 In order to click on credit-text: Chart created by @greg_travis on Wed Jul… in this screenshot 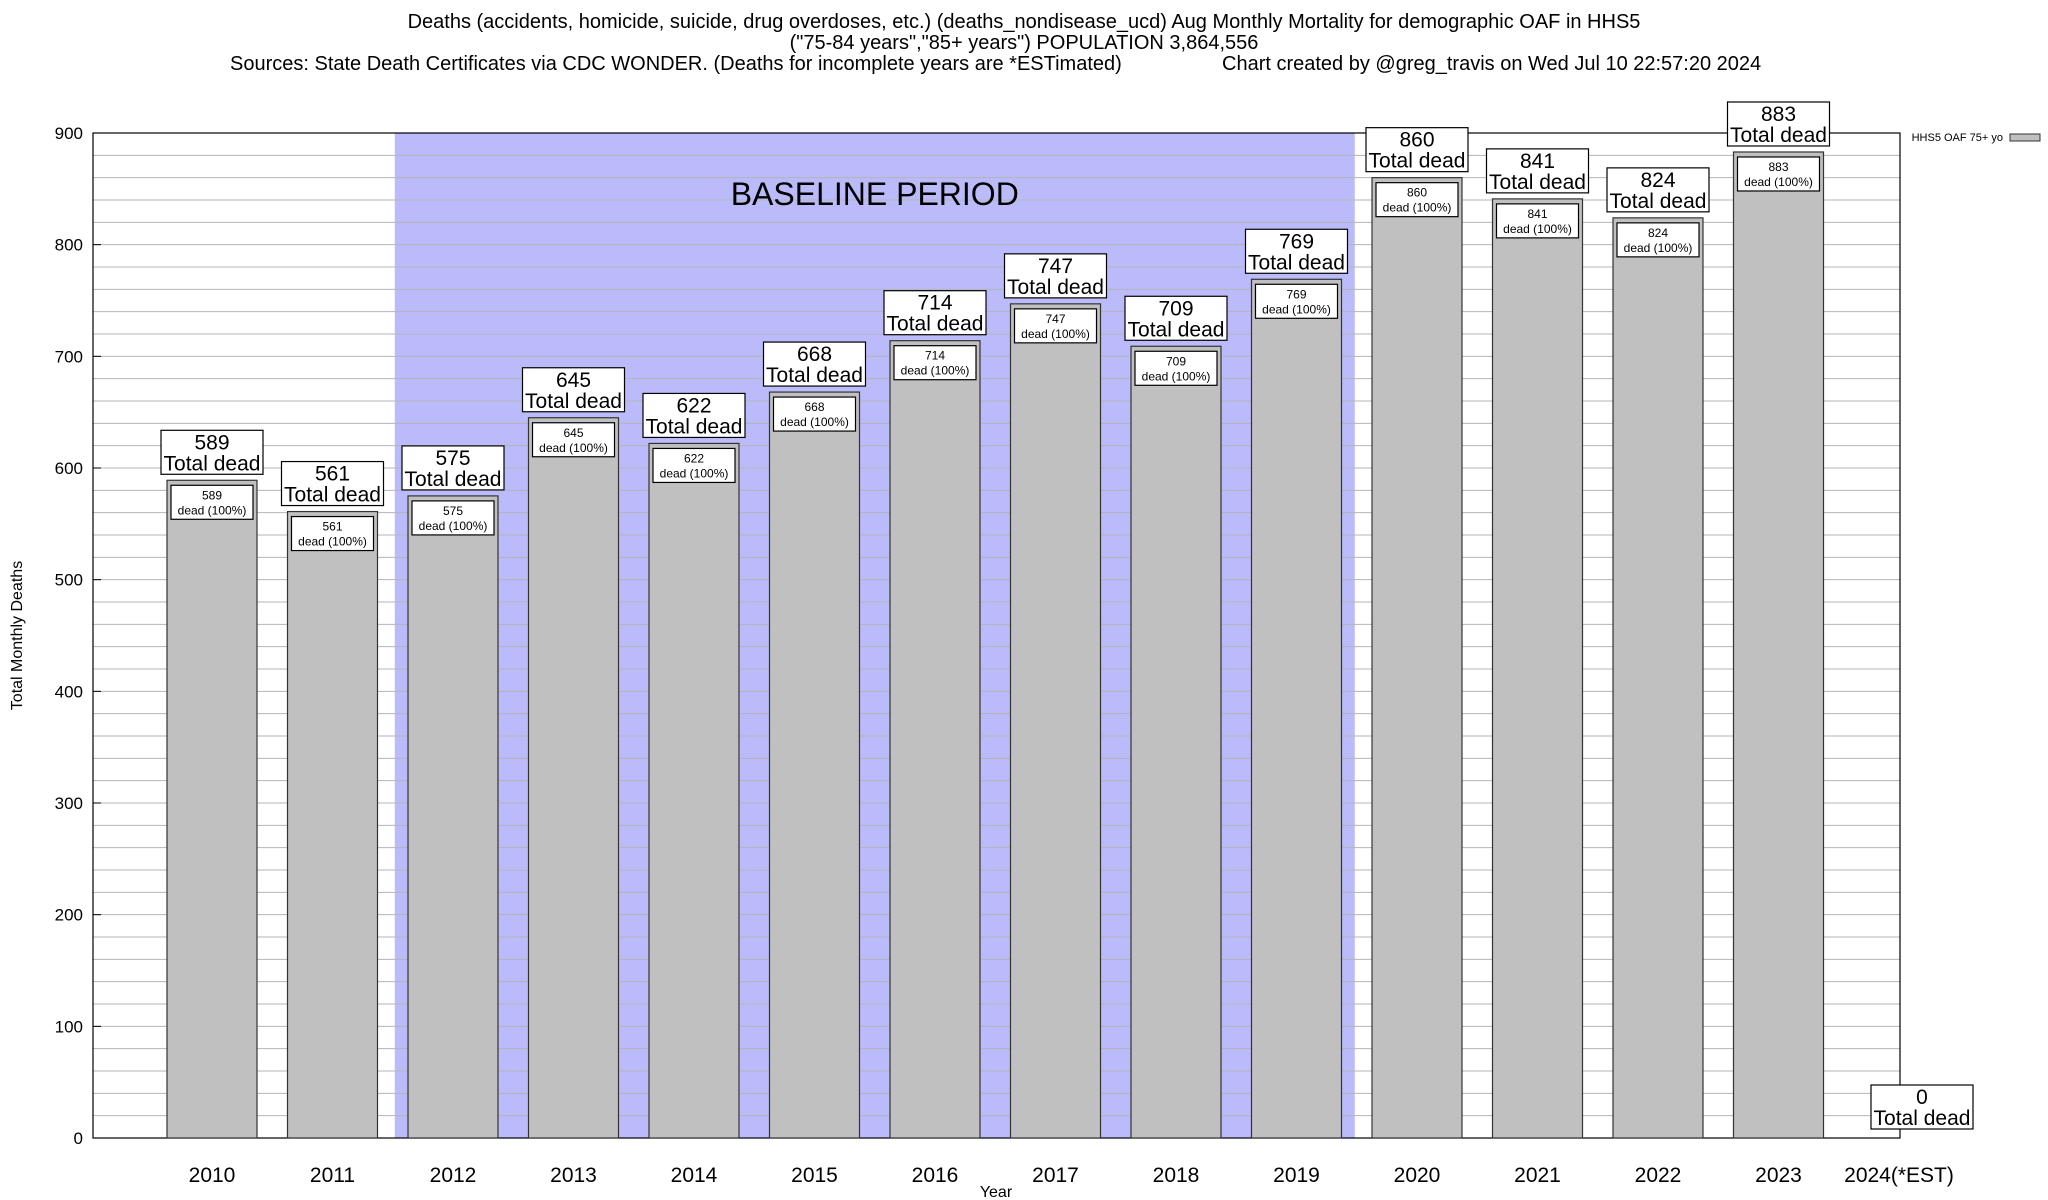, I will do `click(1492, 64)`.